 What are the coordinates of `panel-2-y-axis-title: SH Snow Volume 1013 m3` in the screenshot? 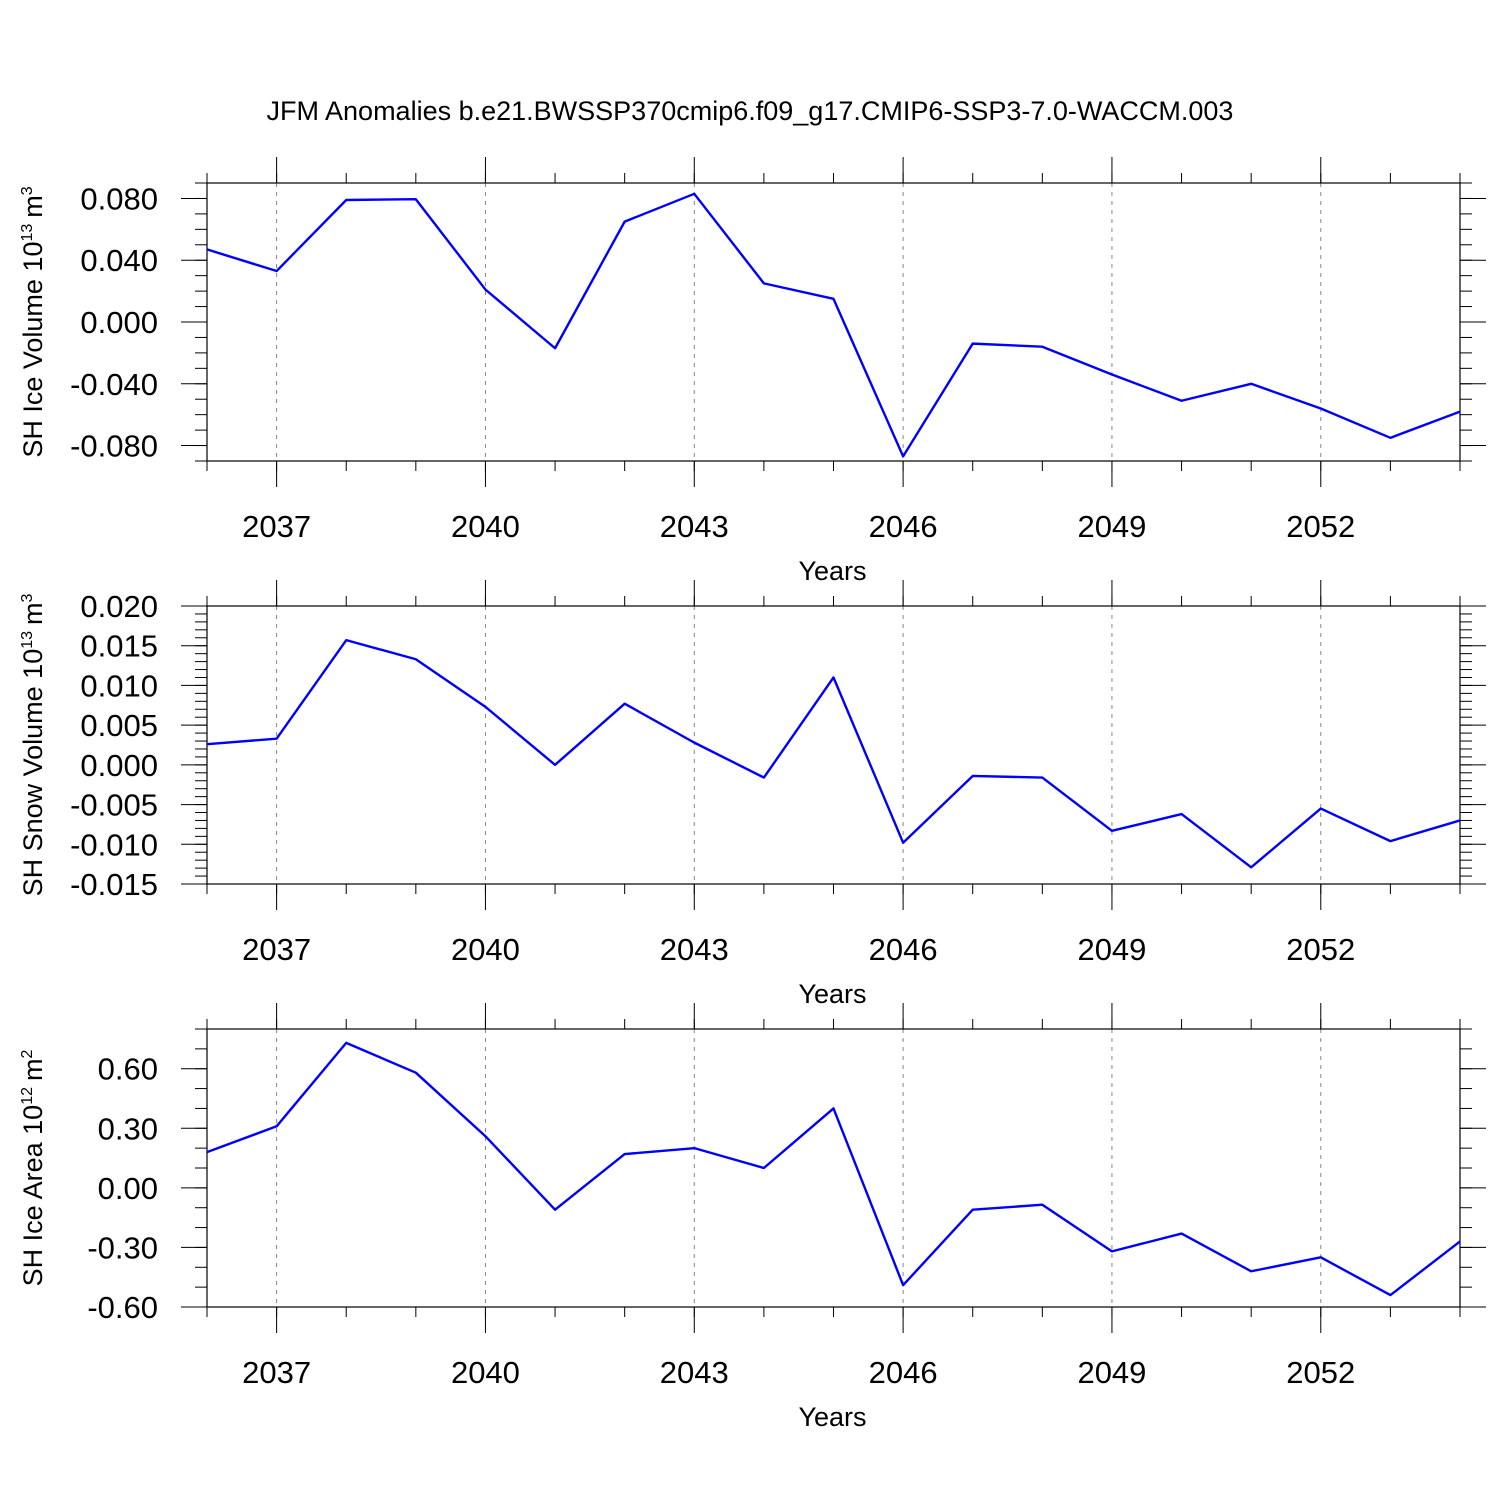 It's located at (33, 744).